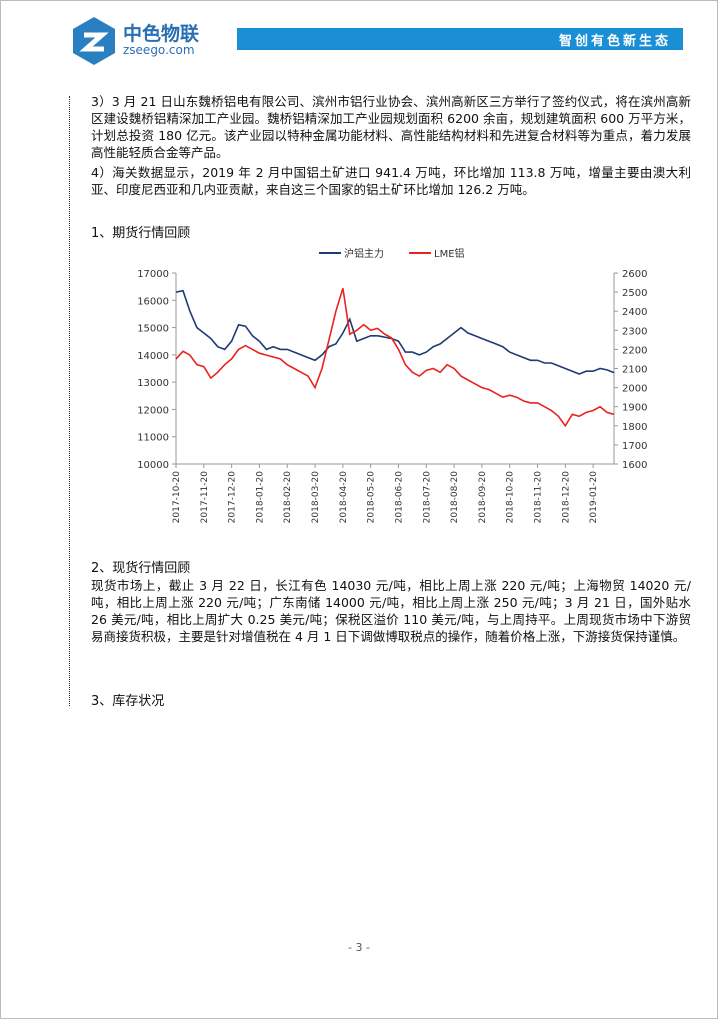 This screenshot has height=1019, width=718. Describe the element at coordinates (449, 254) in the screenshot. I see `legend-label: LME铝` at that location.